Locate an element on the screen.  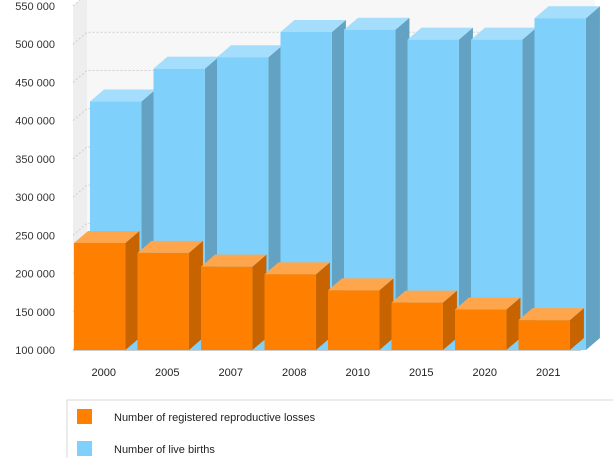
bar-reproductive-losses-2020 is located at coordinates (488, 323).